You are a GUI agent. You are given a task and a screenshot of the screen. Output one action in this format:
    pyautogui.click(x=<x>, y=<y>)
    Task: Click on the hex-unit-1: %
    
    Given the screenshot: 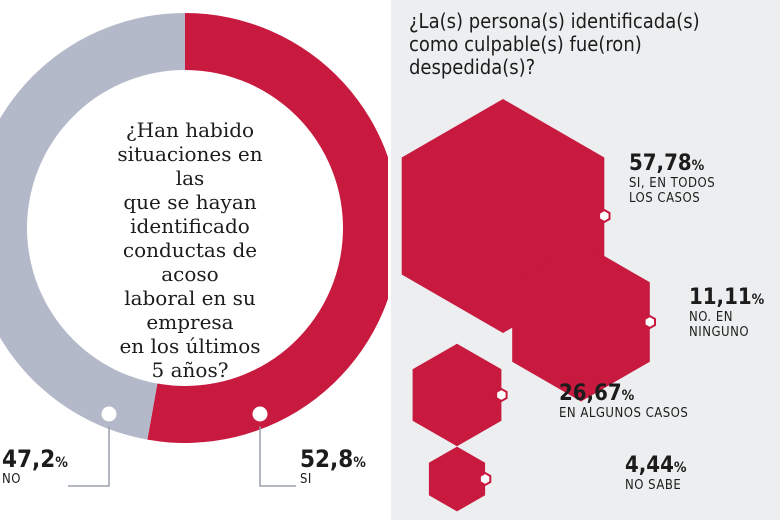 What is the action you would take?
    pyautogui.click(x=698, y=166)
    